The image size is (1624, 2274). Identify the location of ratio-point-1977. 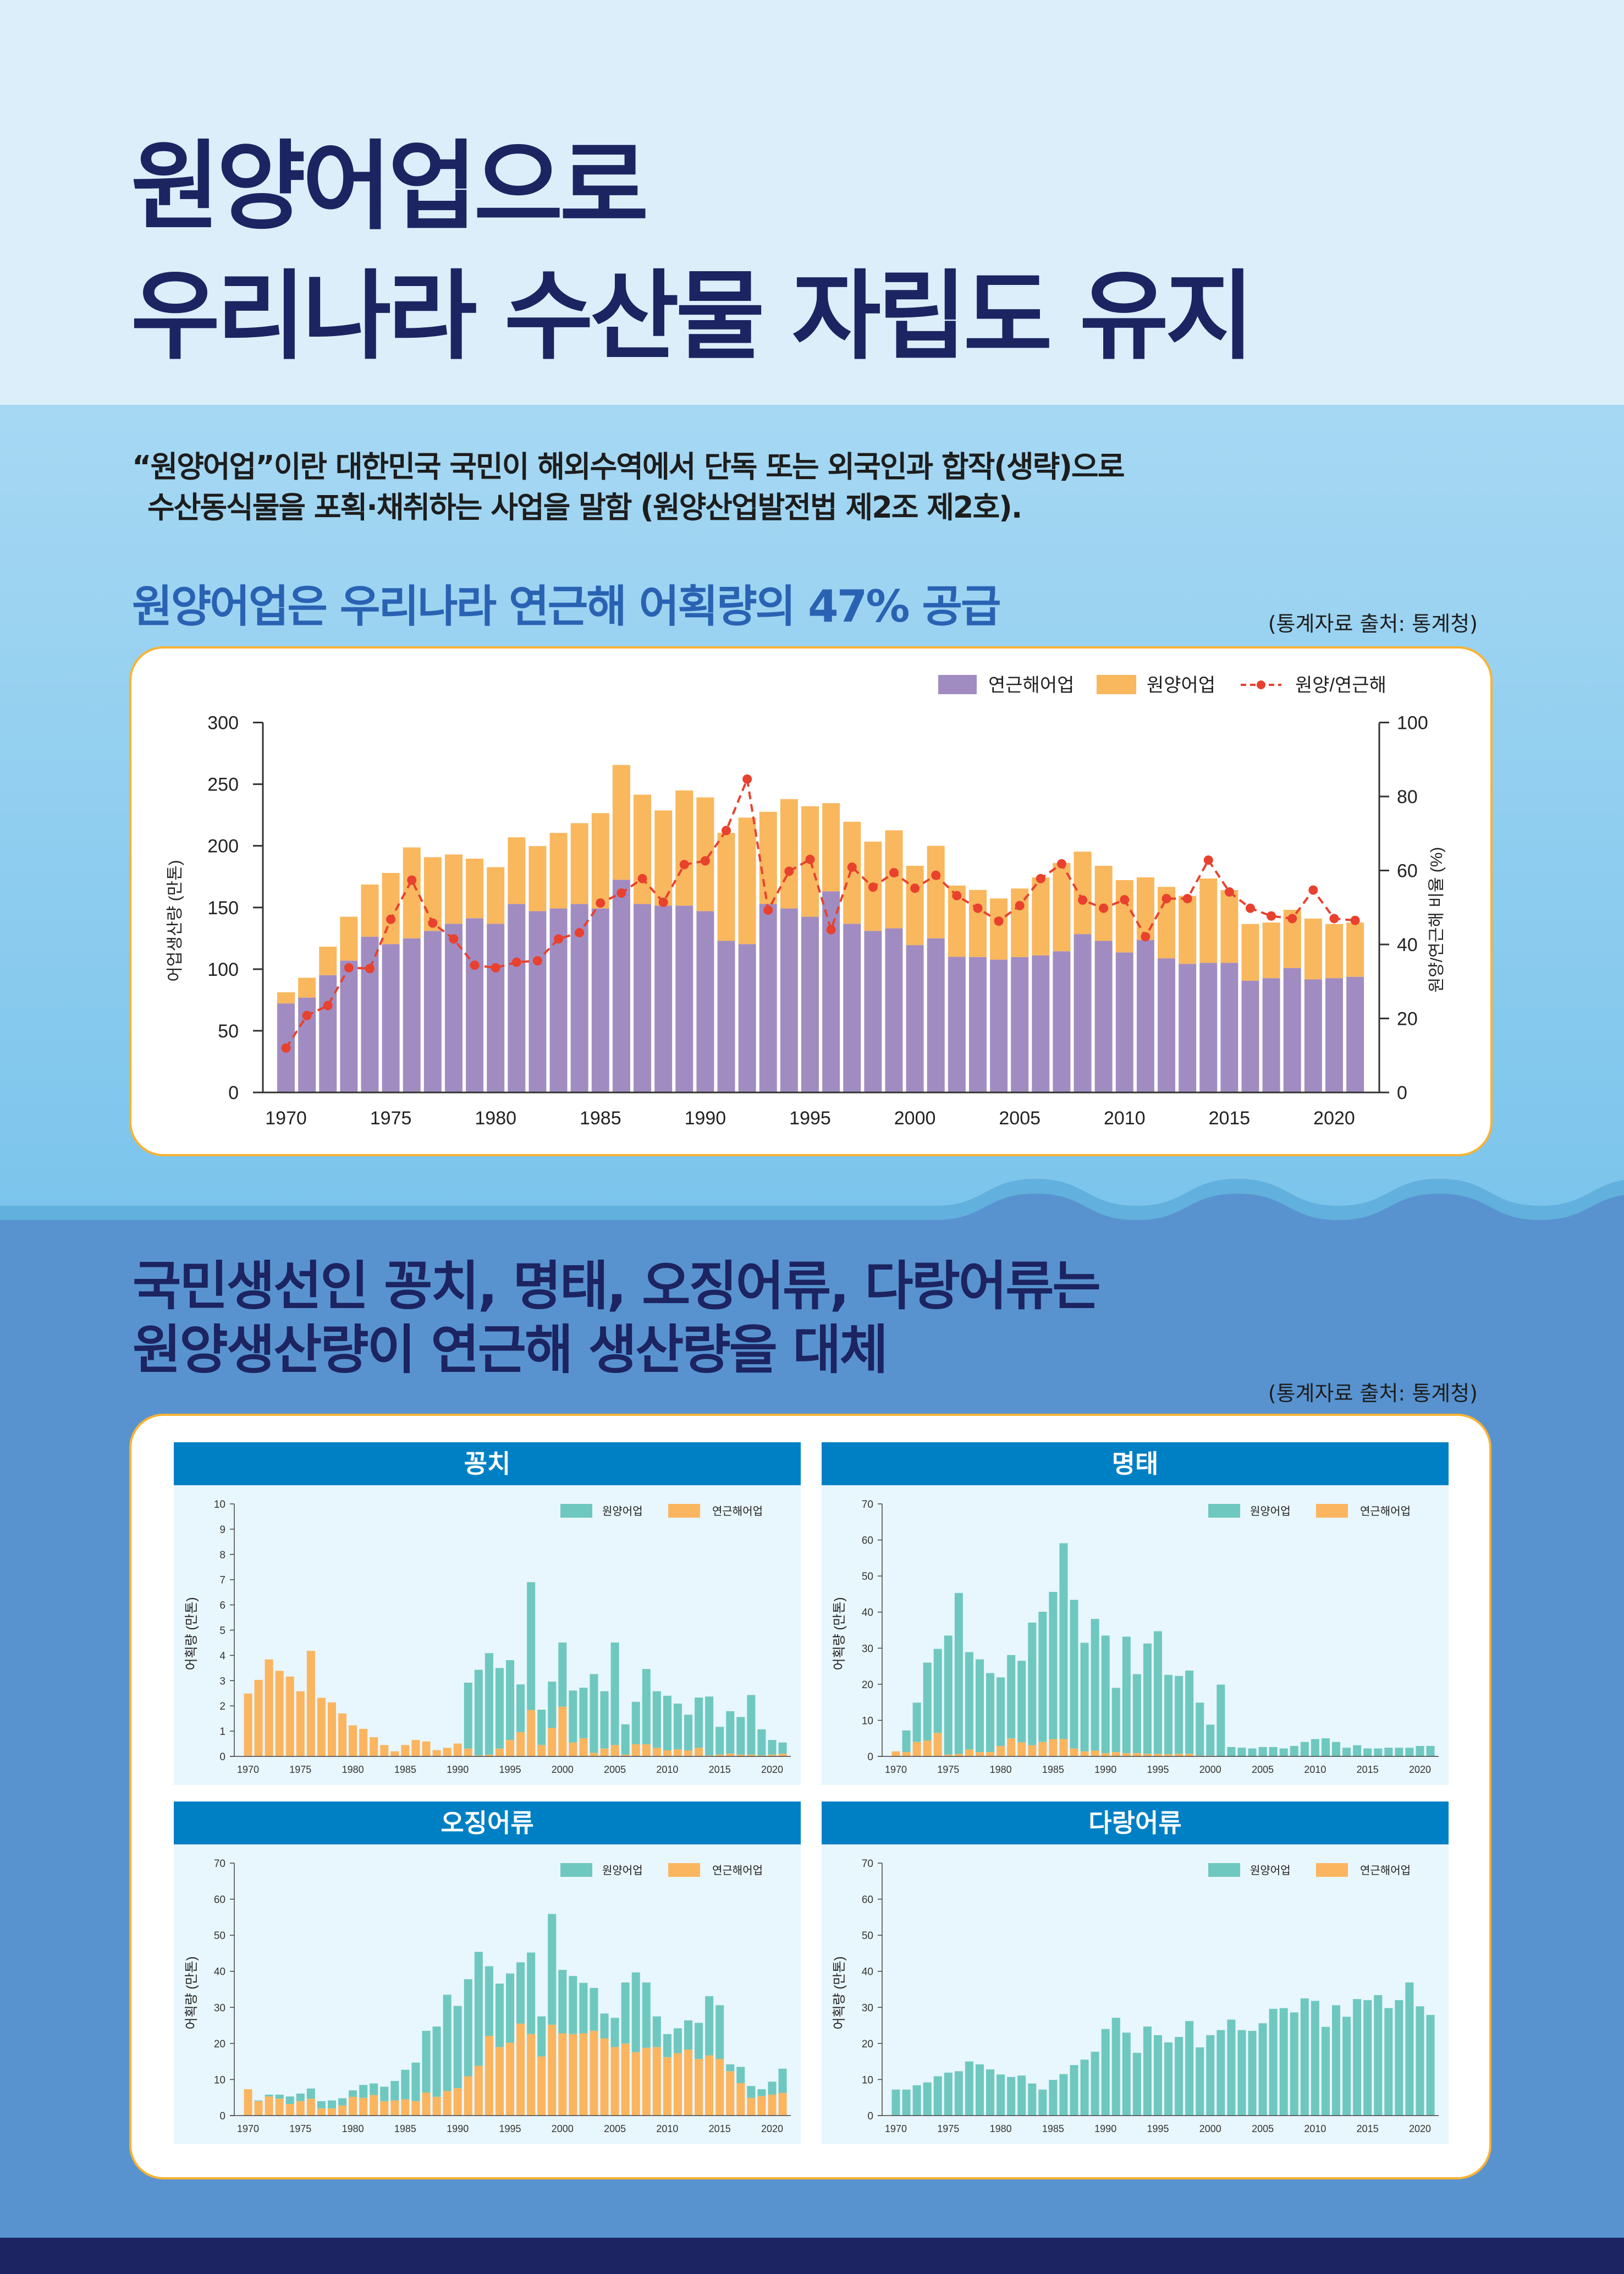
(433, 923).